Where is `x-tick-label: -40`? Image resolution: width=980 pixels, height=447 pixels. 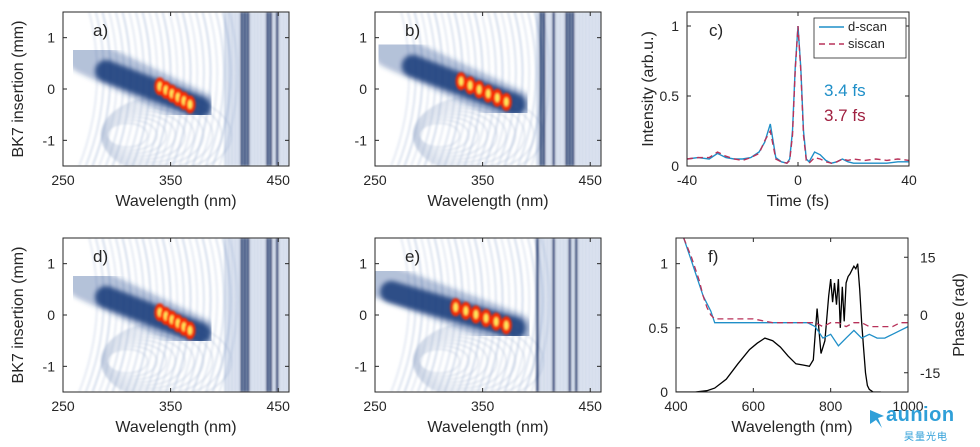
x-tick-label: -40 is located at coordinates (687, 180).